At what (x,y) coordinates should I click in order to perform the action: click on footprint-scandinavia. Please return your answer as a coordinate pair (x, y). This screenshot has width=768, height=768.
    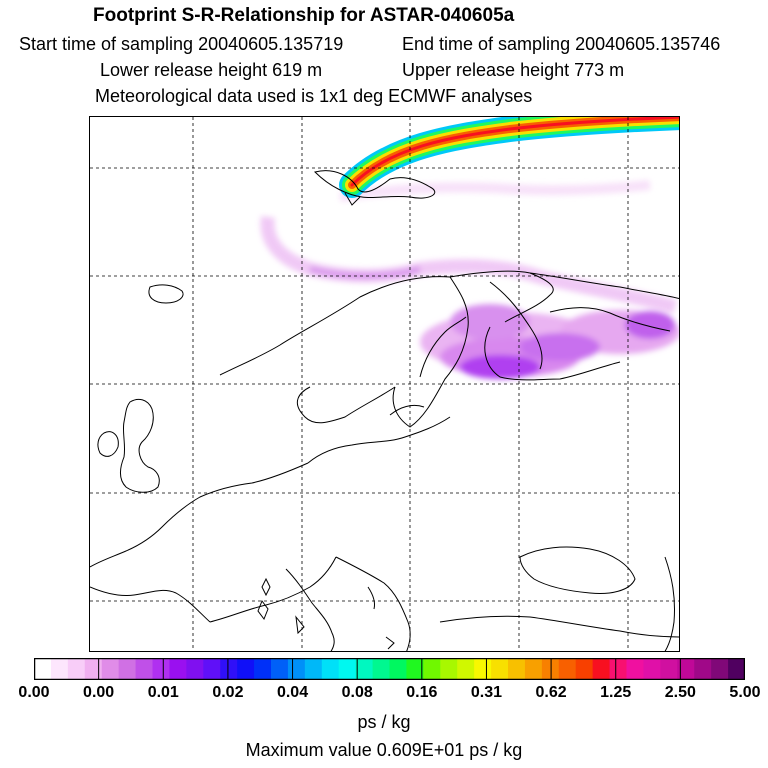
    Looking at the image, I should click on (549, 341).